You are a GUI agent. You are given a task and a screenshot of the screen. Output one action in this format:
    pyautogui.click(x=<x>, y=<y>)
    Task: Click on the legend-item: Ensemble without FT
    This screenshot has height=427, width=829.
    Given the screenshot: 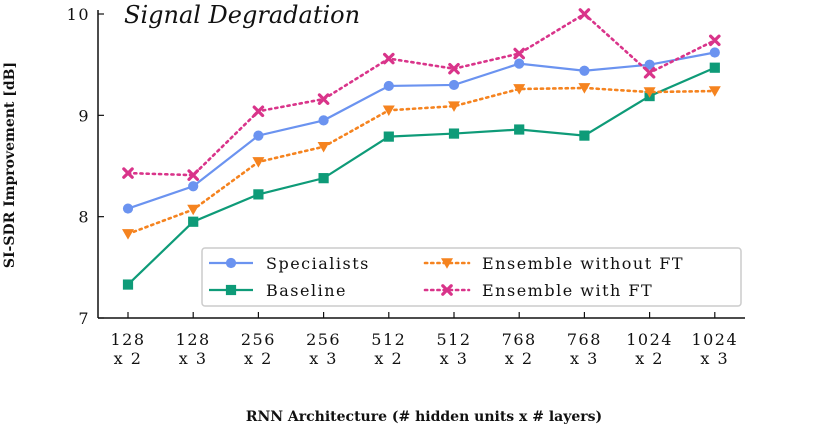 What is the action you would take?
    pyautogui.click(x=553, y=263)
    